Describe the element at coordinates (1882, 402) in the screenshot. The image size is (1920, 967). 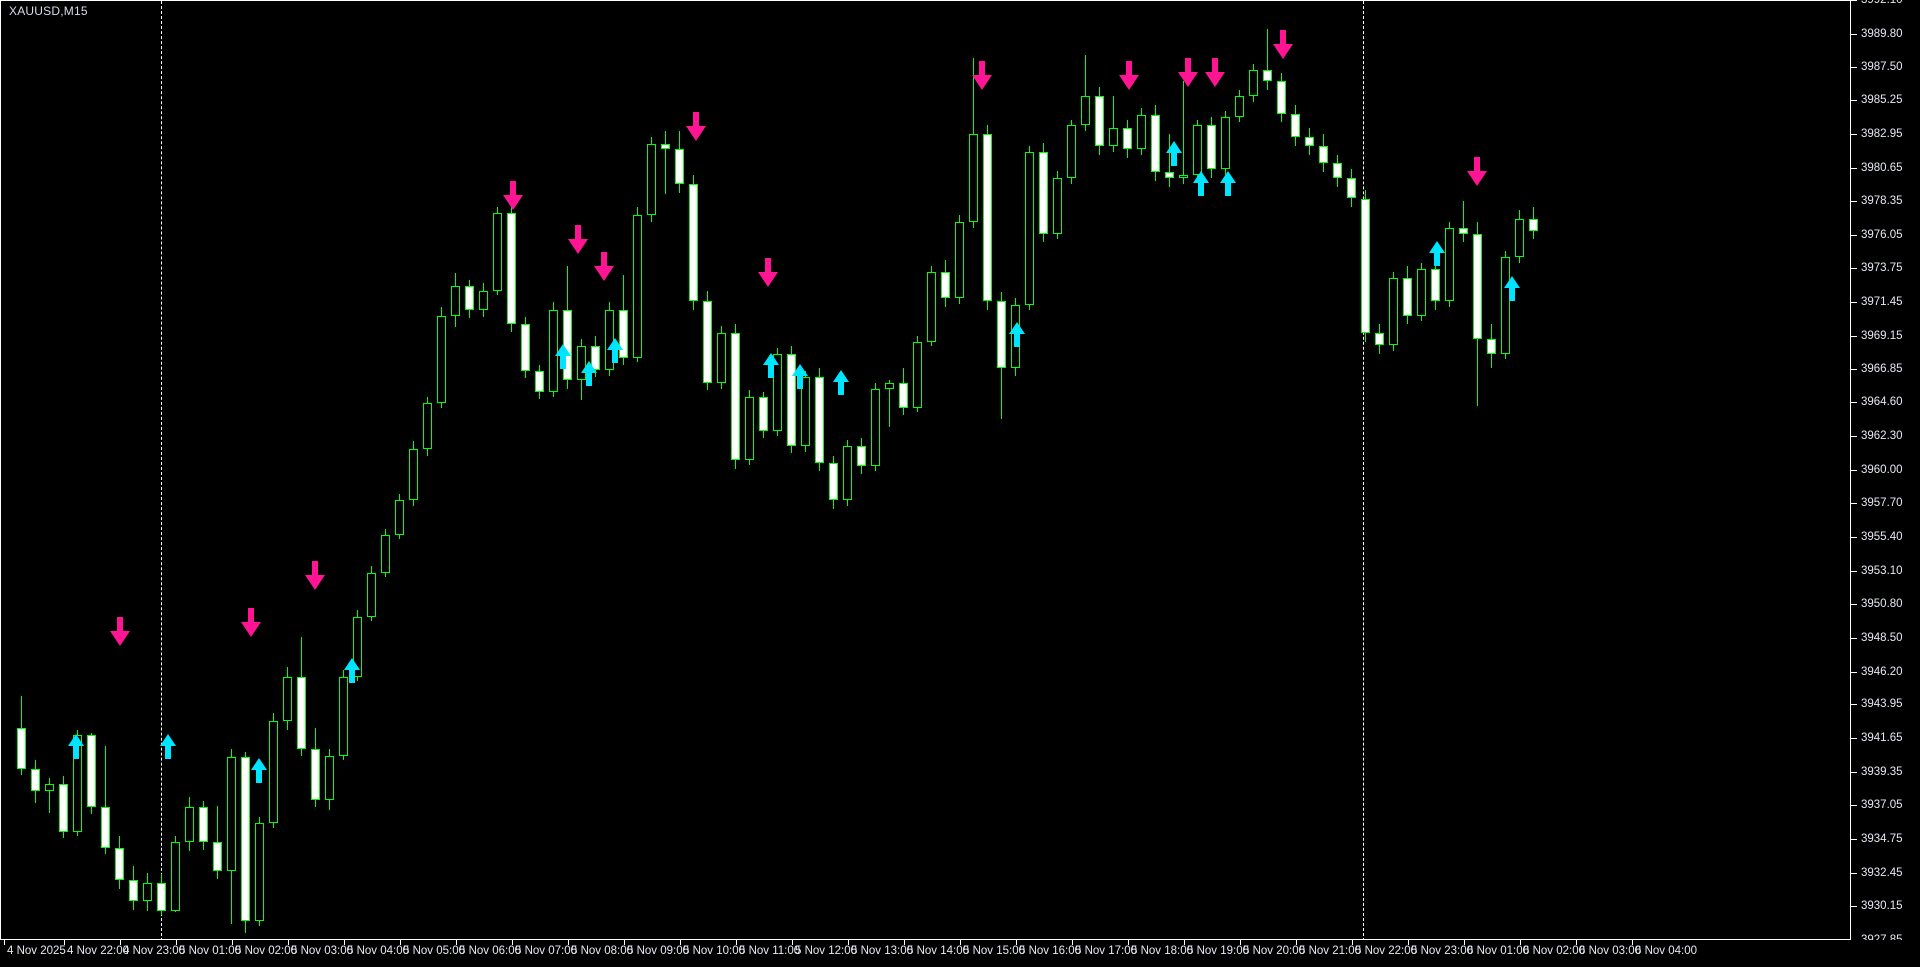
I see `price-tick-label: 3964.60` at that location.